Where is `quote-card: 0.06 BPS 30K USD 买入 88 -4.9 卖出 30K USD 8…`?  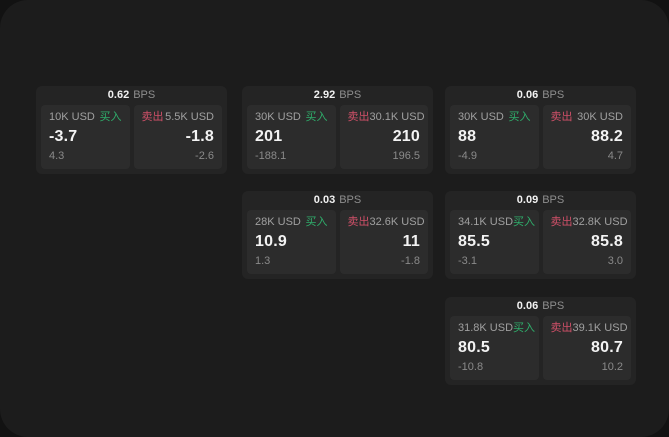 quote-card: 0.06 BPS 30K USD 买入 88 -4.9 卖出 30K USD 8… is located at coordinates (540, 130).